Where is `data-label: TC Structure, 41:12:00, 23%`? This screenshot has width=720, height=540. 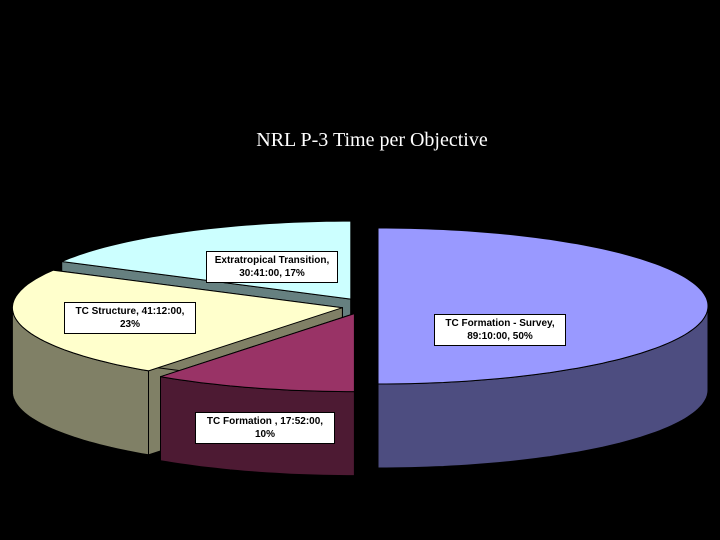 data-label: TC Structure, 41:12:00, 23% is located at coordinates (130, 318).